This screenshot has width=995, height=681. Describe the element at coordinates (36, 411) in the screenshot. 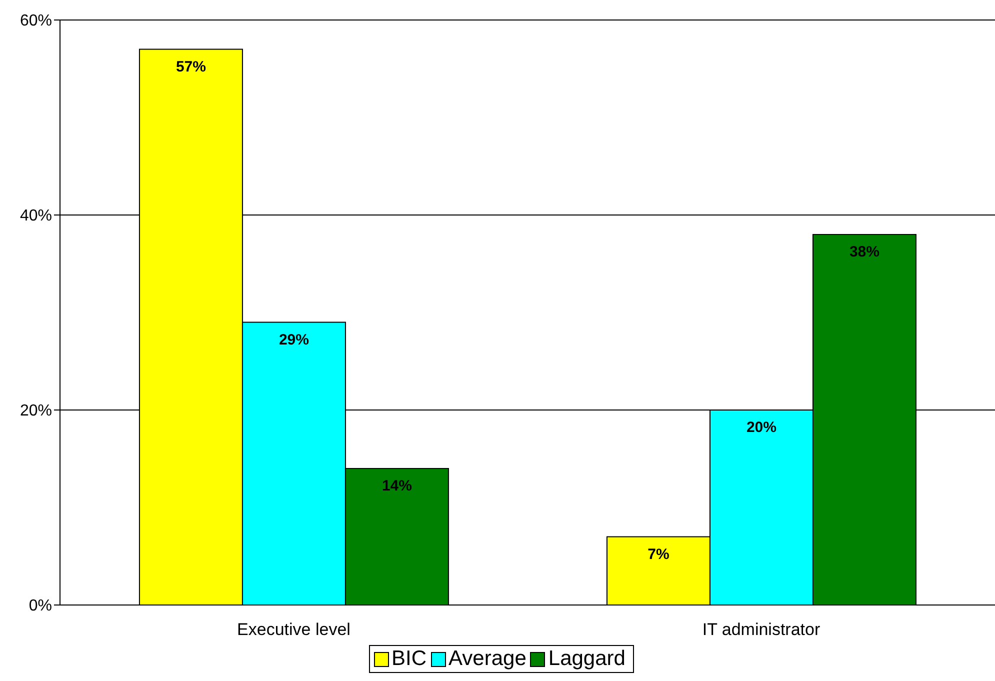

I see `y-tick-label: 20%` at that location.